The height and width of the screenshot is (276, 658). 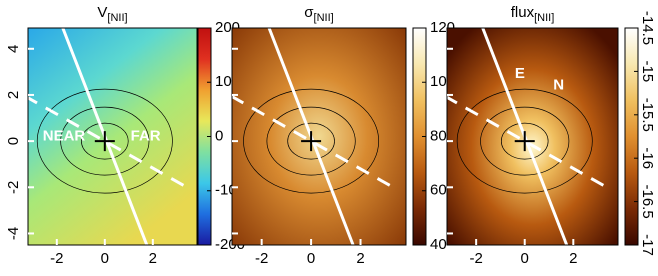 What do you see at coordinates (647, 245) in the screenshot?
I see `colorbar-tick-label: -17` at bounding box center [647, 245].